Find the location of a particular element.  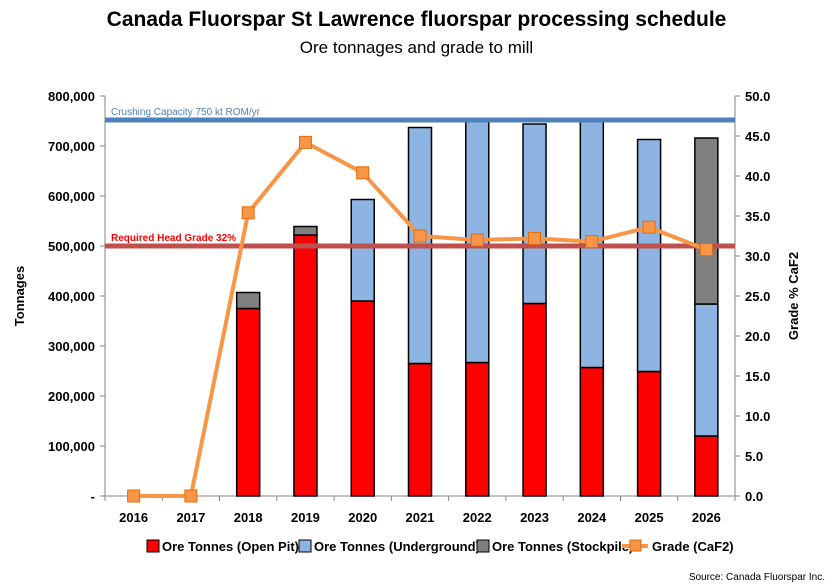

required-head-grade-label: Required Head Grade 32% is located at coordinates (173, 238).